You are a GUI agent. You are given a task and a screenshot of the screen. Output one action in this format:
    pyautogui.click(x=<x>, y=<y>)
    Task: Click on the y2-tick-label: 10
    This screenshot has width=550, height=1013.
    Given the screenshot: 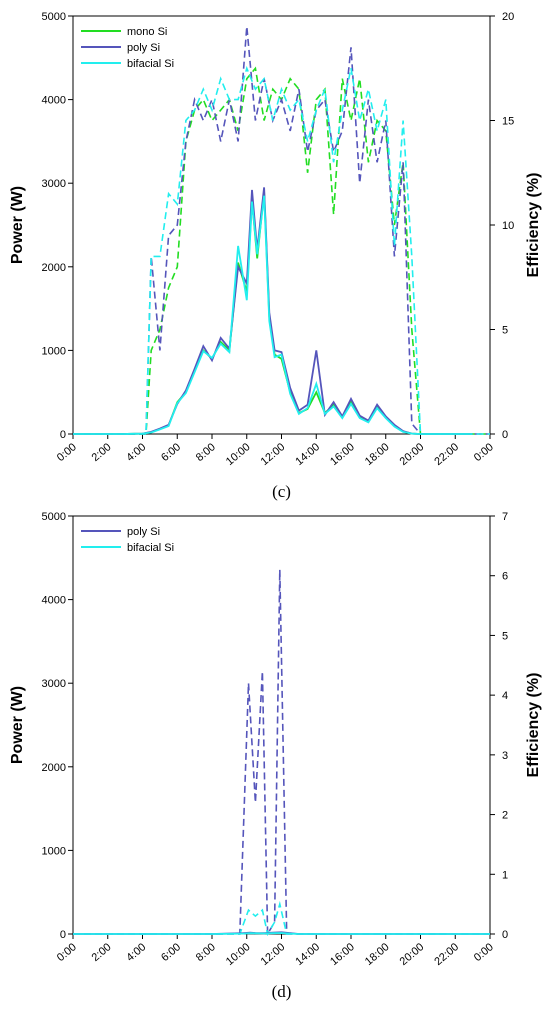 What is the action you would take?
    pyautogui.click(x=508, y=226)
    